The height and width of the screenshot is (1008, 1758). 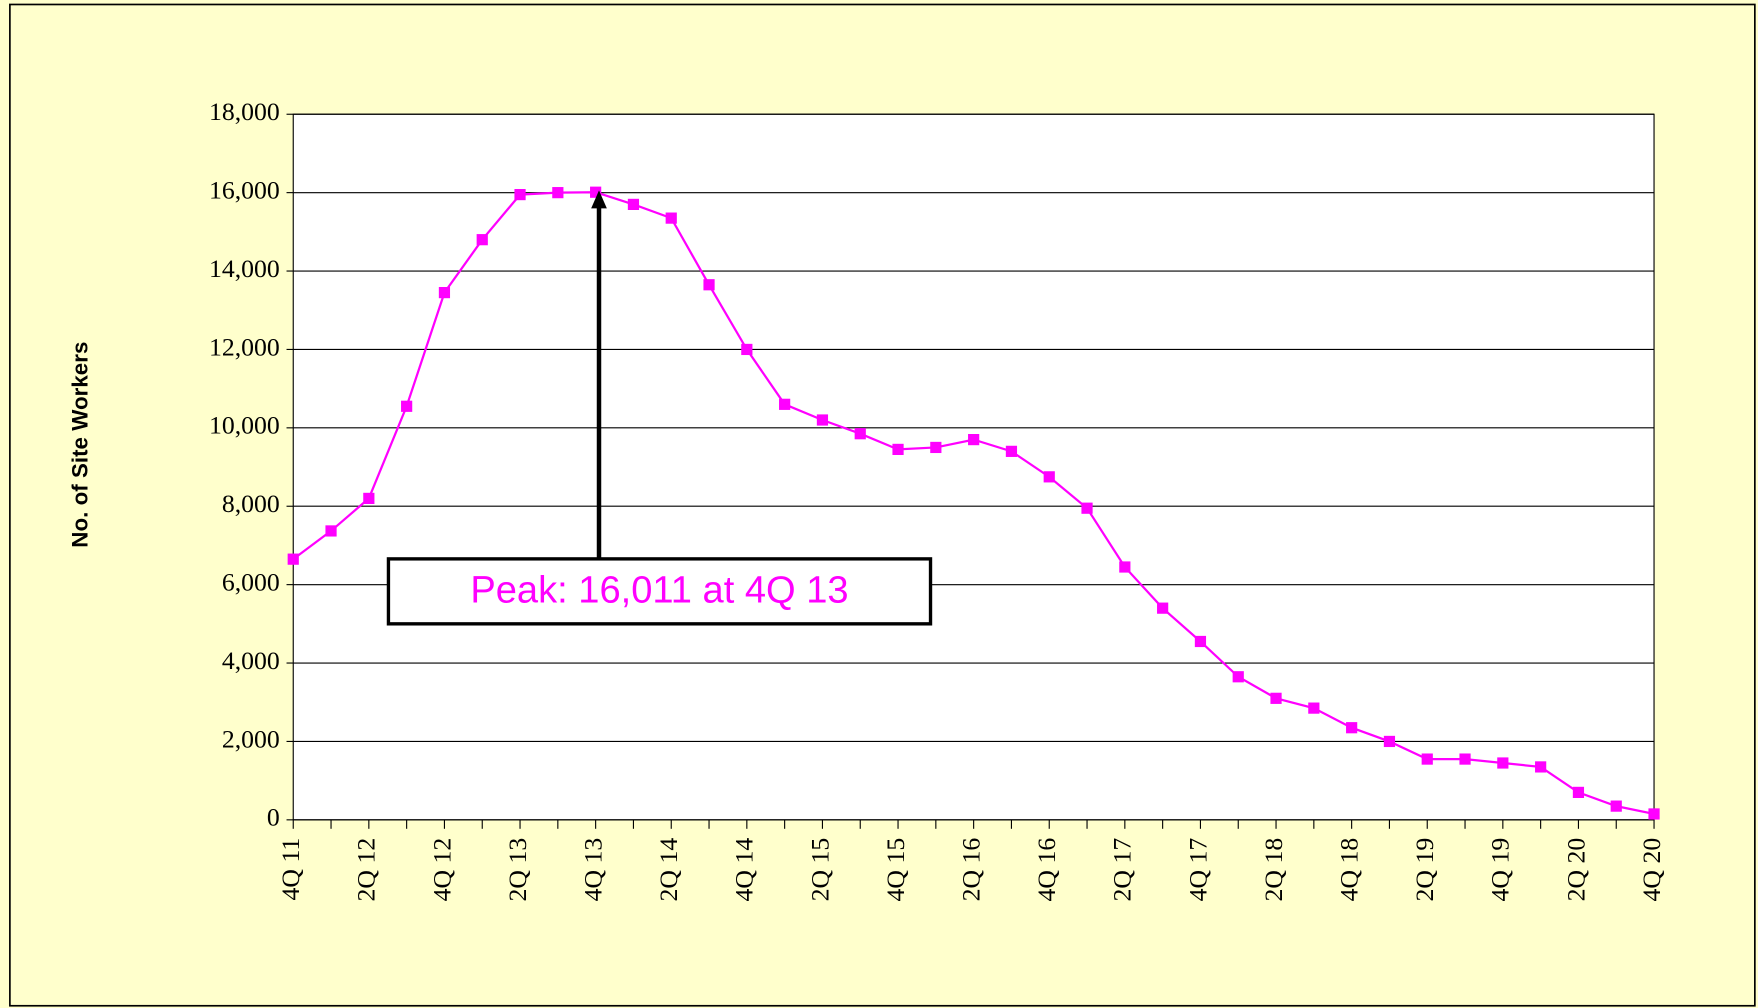 I want to click on x-tick-label: 4Q 15, so click(x=895, y=870).